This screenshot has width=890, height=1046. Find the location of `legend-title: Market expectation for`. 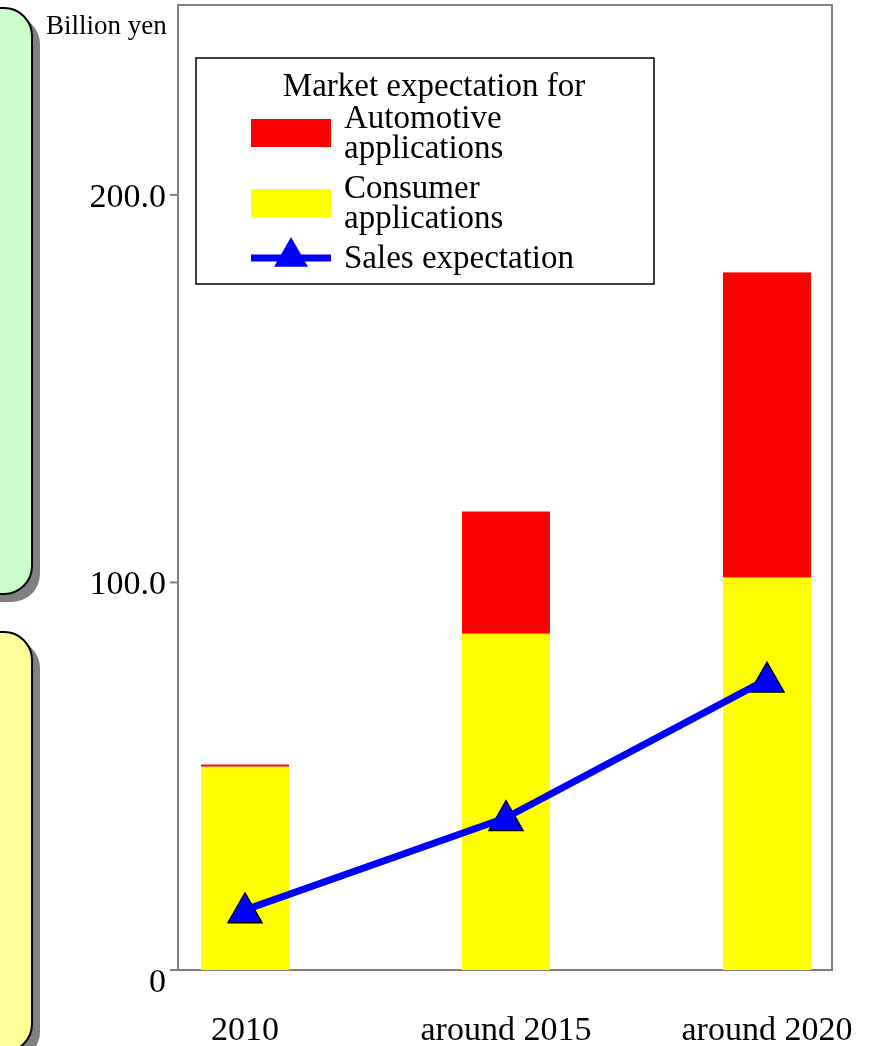

legend-title: Market expectation for is located at coordinates (434, 85).